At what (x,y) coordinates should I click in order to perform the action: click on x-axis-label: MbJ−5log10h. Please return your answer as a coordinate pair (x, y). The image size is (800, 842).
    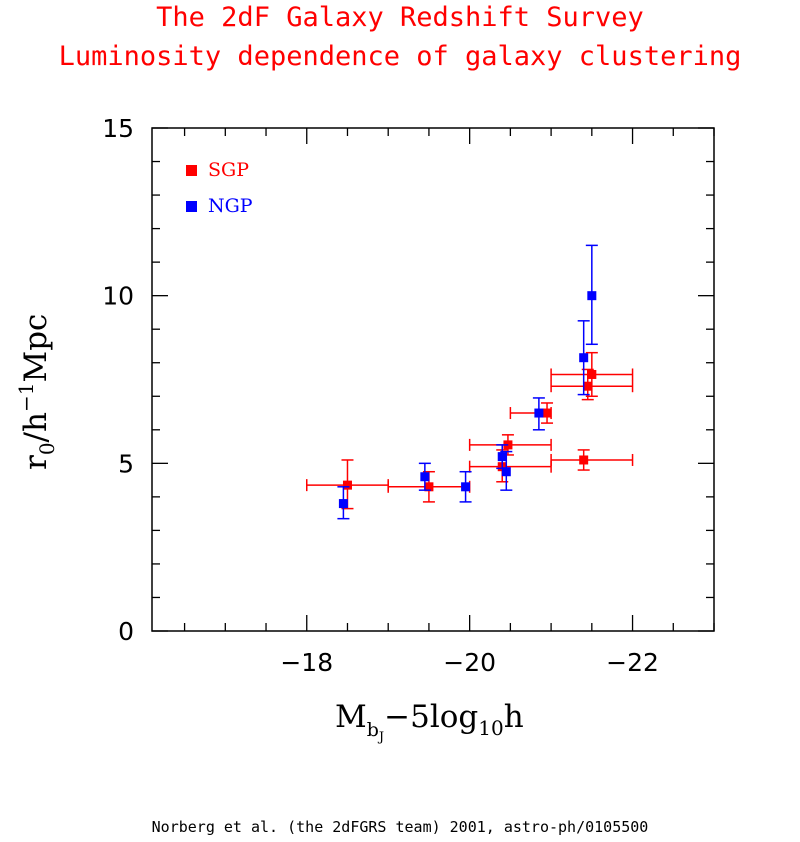
    Looking at the image, I should click on (429, 722).